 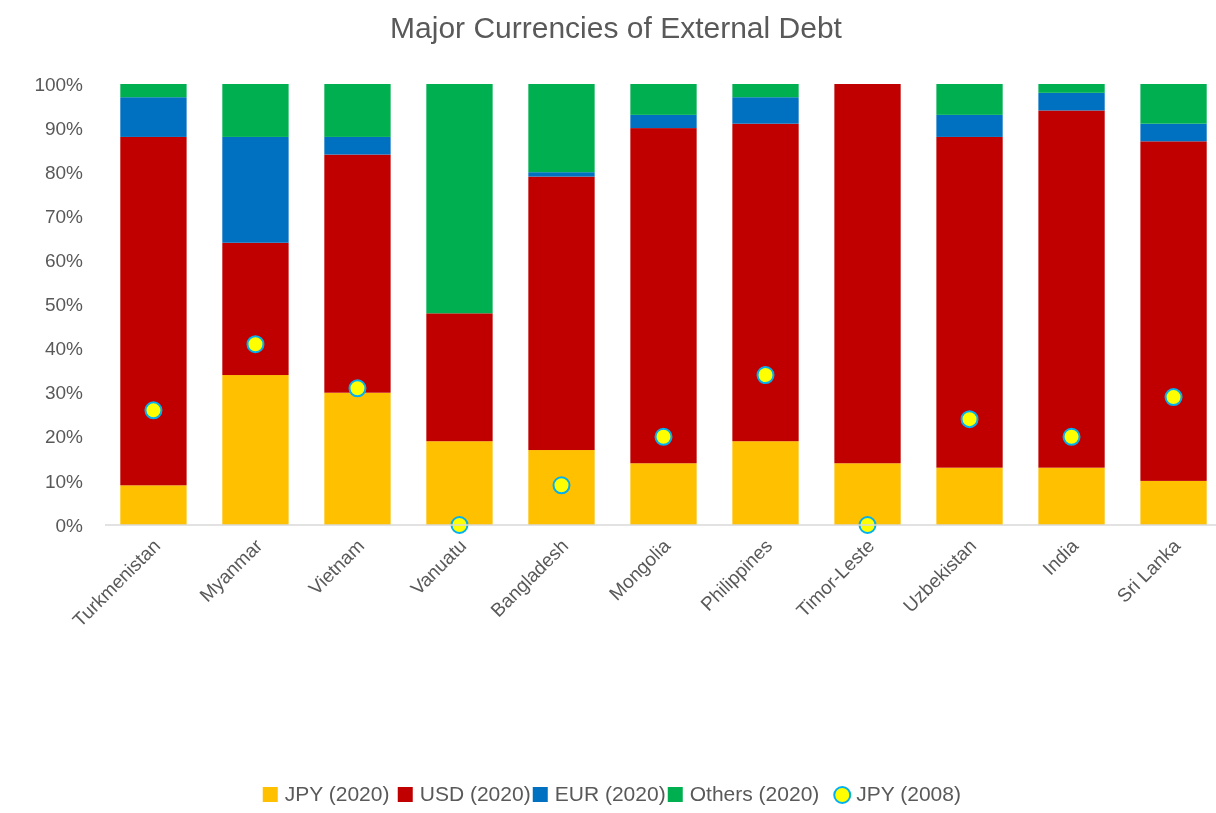 What do you see at coordinates (69, 525) in the screenshot?
I see `y-tick-label: 0%` at bounding box center [69, 525].